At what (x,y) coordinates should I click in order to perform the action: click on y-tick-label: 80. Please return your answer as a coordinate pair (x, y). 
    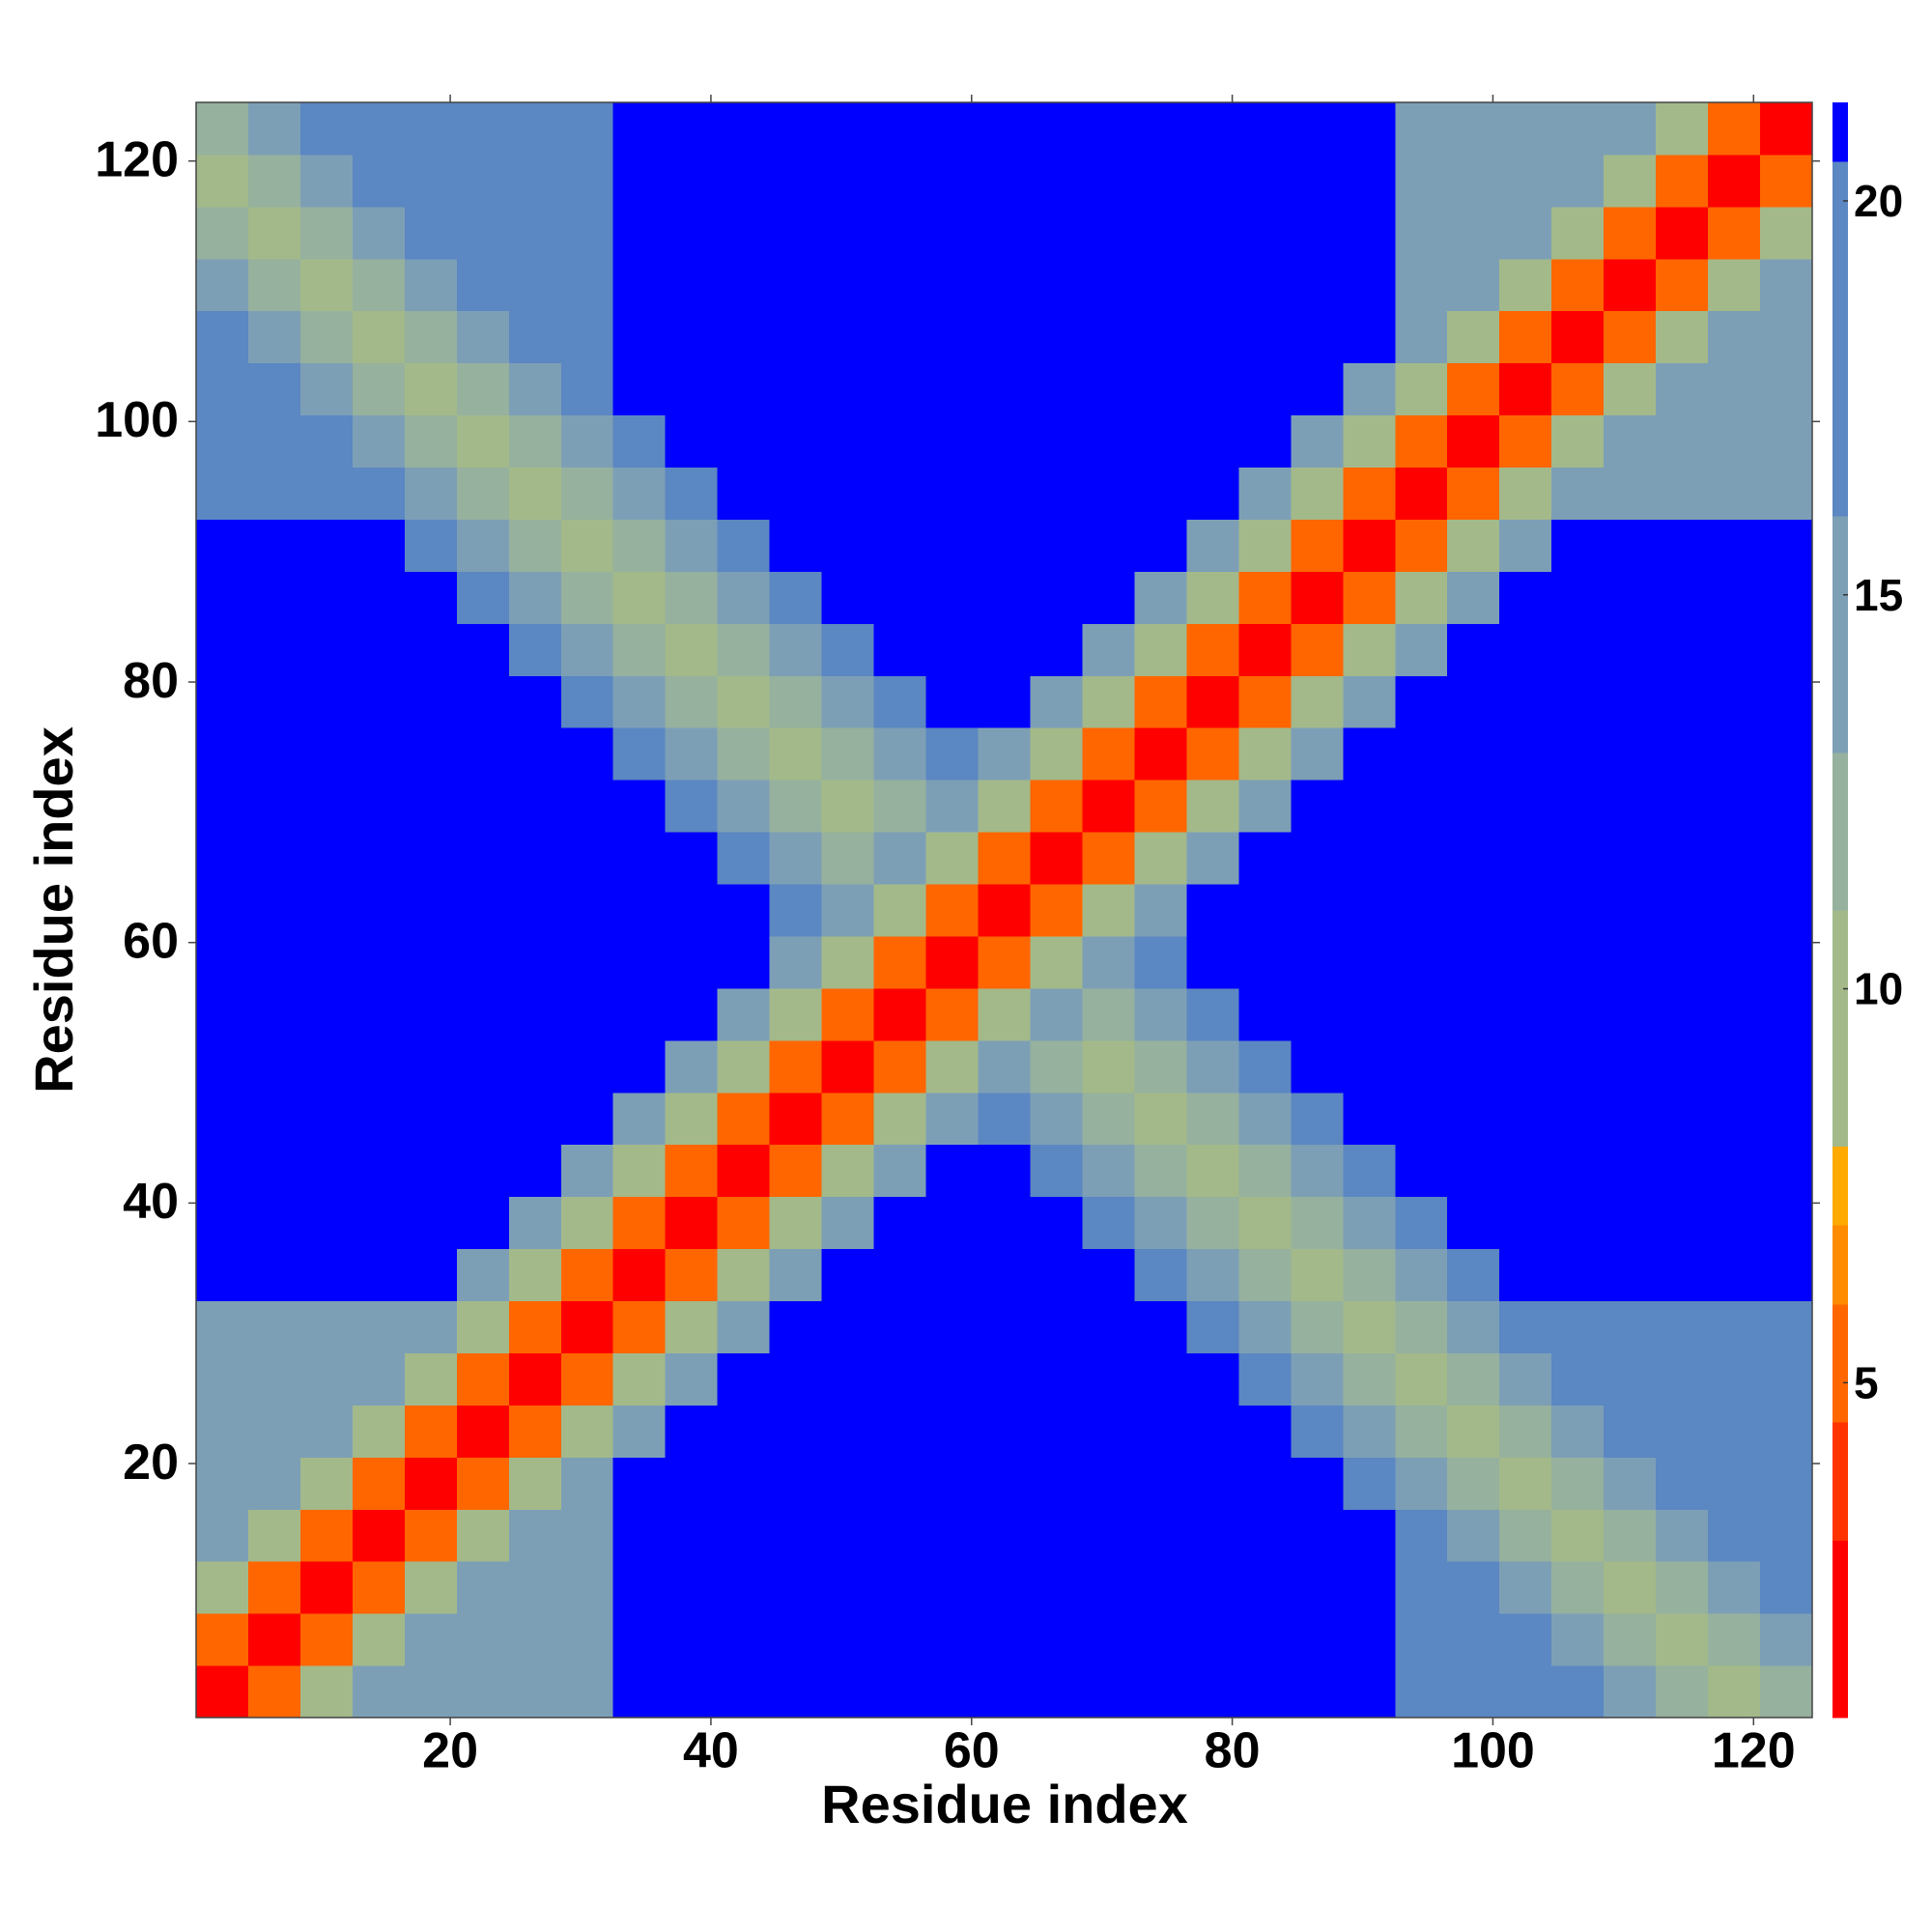
    Looking at the image, I should click on (151, 681).